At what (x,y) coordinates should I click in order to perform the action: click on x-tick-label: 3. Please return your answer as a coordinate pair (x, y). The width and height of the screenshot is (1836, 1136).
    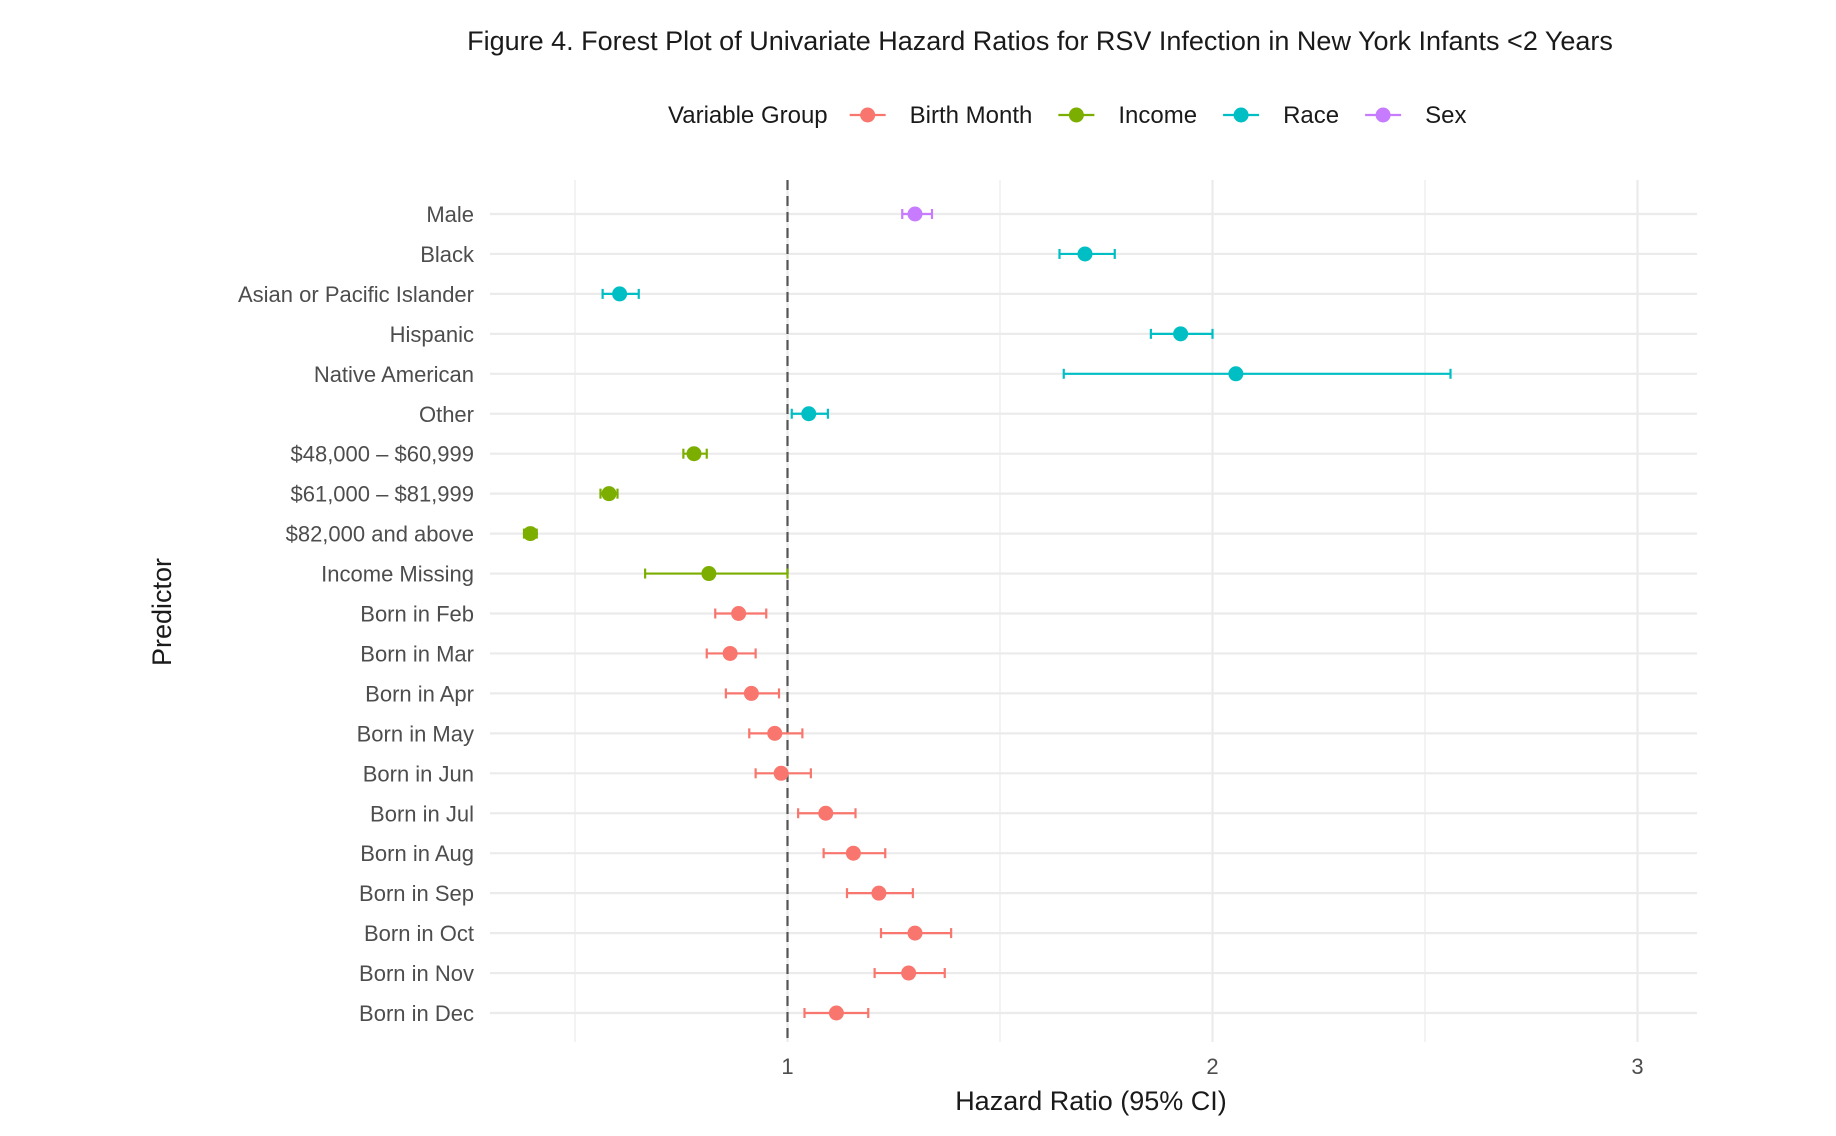
    Looking at the image, I should click on (1637, 1066).